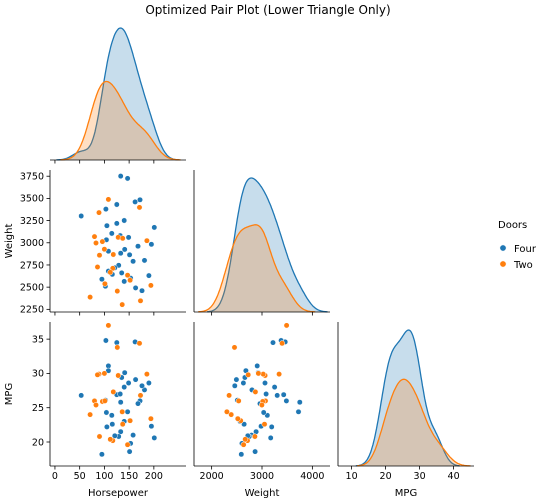  I want to click on x-tick-label: 200, so click(154, 476).